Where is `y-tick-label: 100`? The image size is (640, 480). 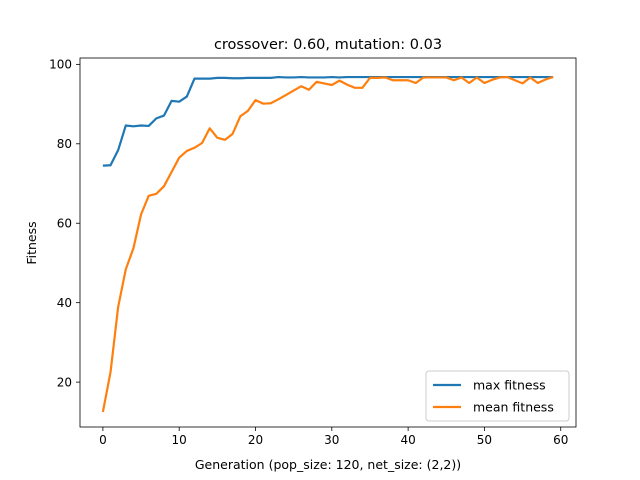
y-tick-label: 100 is located at coordinates (60, 65).